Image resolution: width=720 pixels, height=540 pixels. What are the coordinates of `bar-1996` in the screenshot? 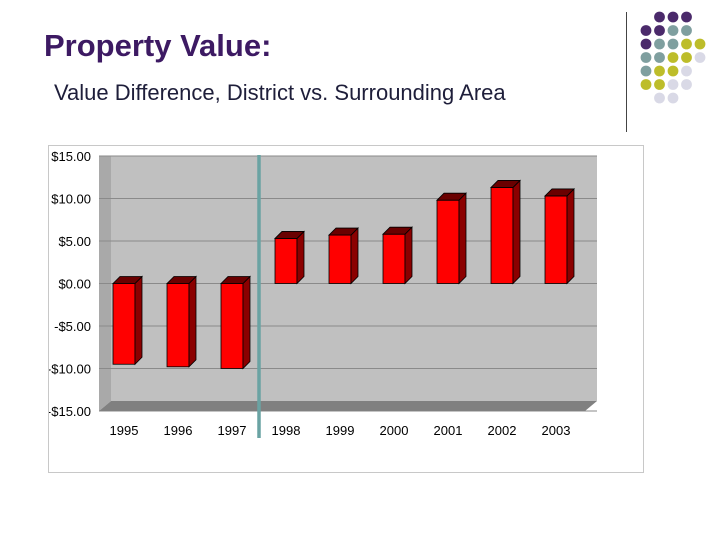 It's located at (181, 321).